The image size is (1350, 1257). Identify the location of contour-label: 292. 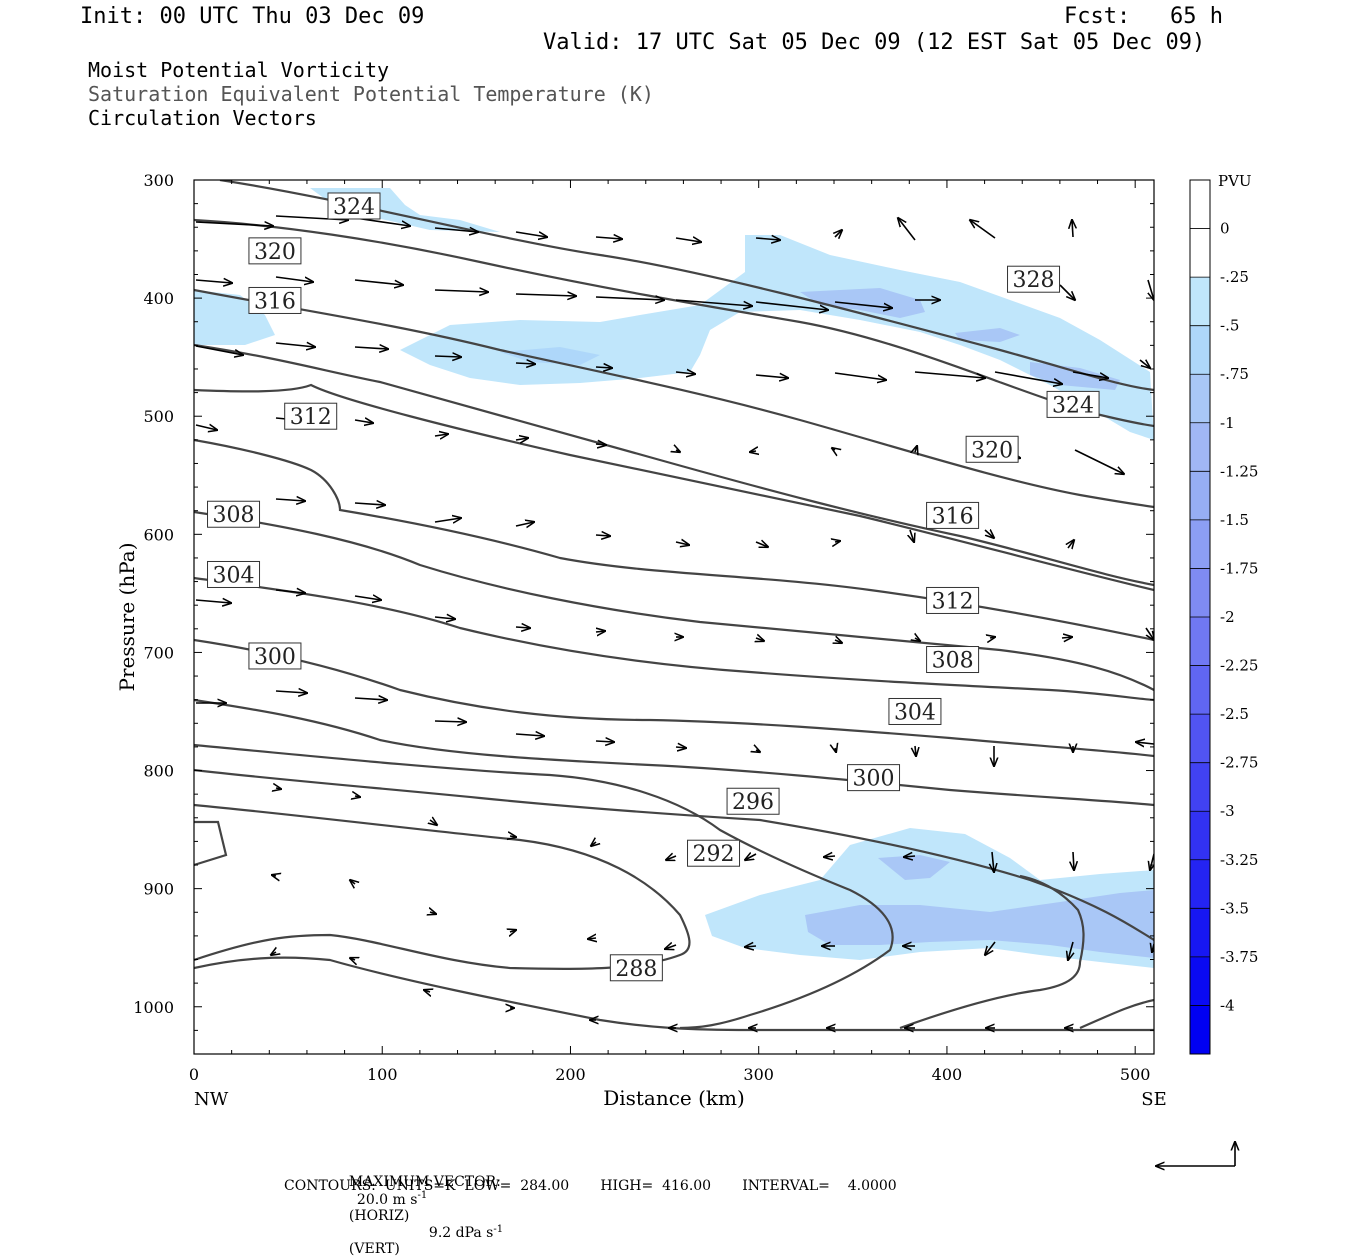
(714, 853).